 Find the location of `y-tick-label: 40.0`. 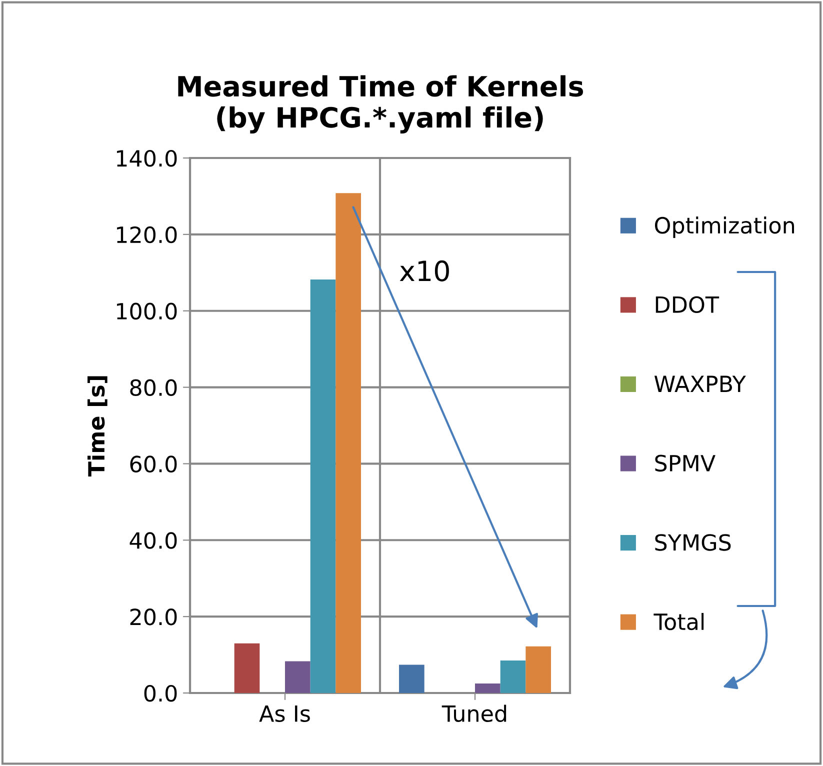

y-tick-label: 40.0 is located at coordinates (153, 540).